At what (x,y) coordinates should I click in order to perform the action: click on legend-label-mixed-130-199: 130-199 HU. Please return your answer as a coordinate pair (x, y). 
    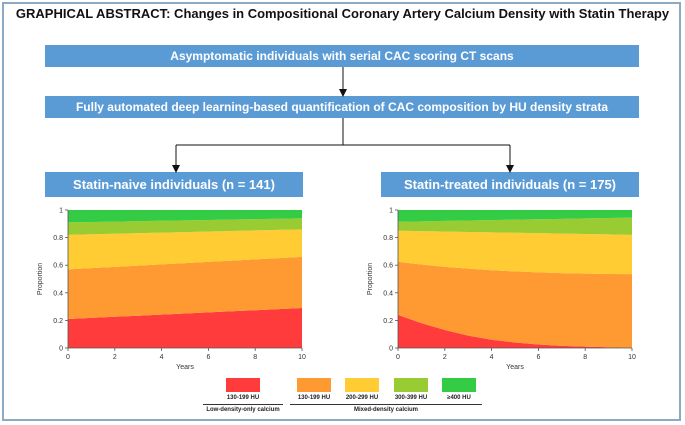
    Looking at the image, I should click on (314, 398).